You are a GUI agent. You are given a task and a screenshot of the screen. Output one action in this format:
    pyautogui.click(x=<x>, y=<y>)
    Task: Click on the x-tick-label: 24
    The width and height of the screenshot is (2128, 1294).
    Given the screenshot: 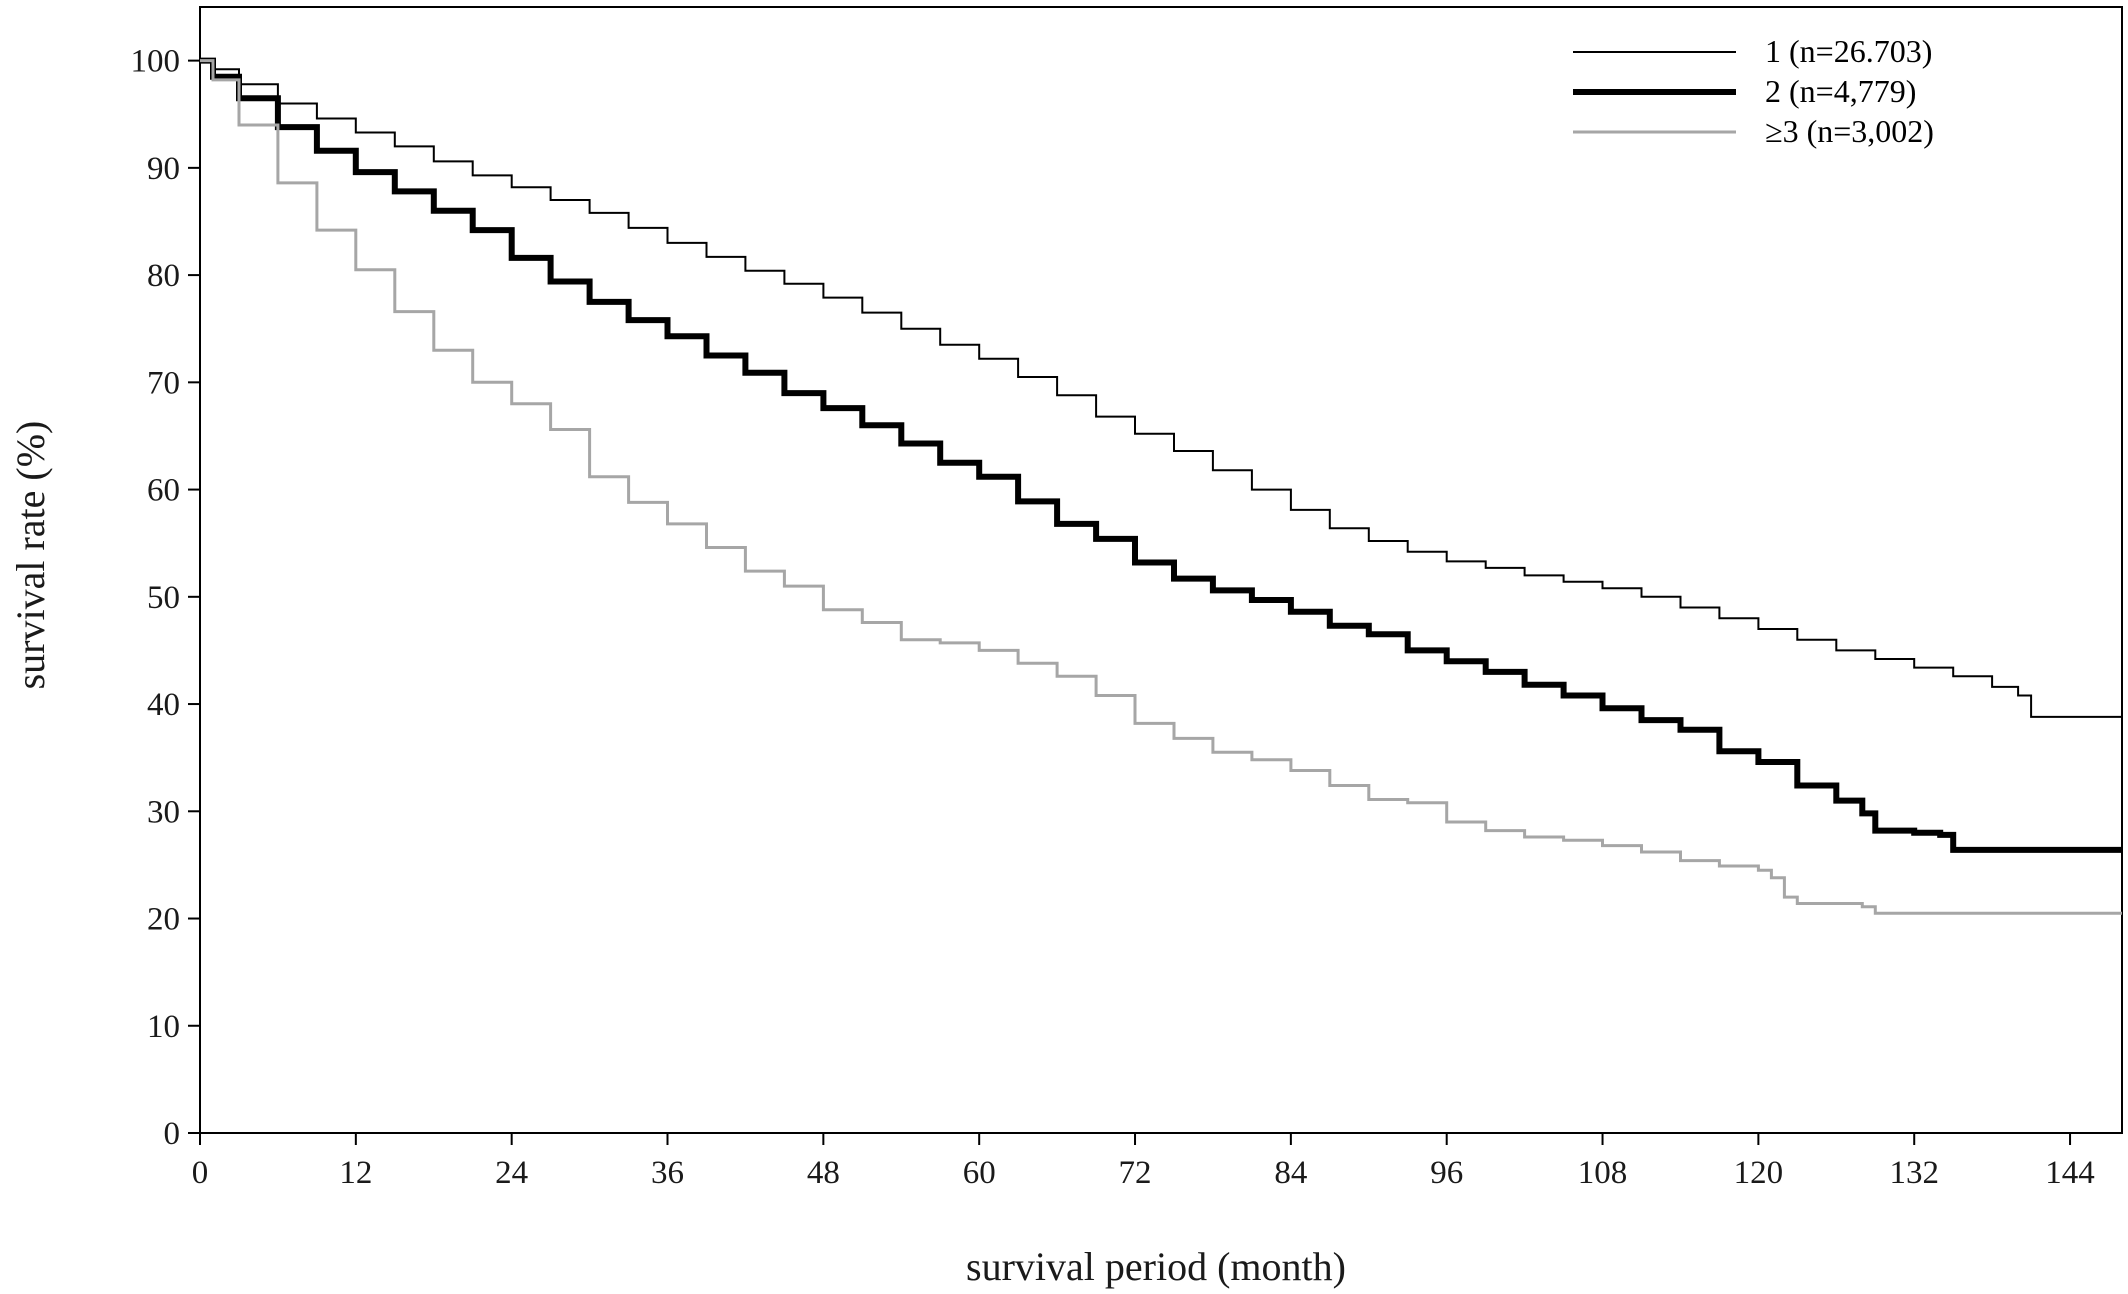 What is the action you would take?
    pyautogui.click(x=511, y=1173)
    